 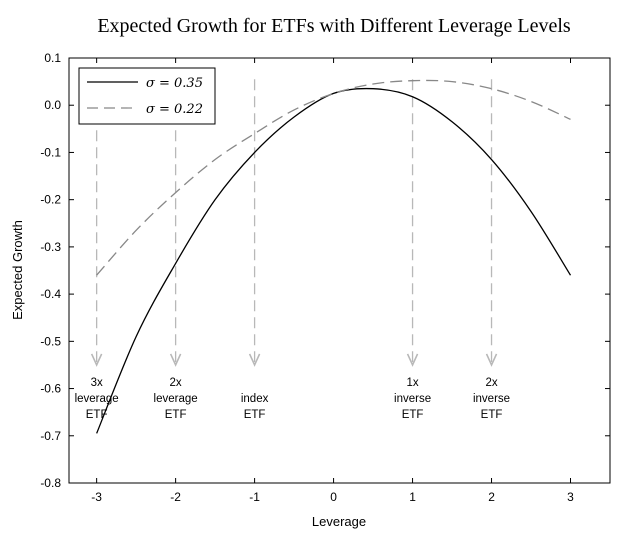 What do you see at coordinates (175, 497) in the screenshot?
I see `x-tick-label: -2` at bounding box center [175, 497].